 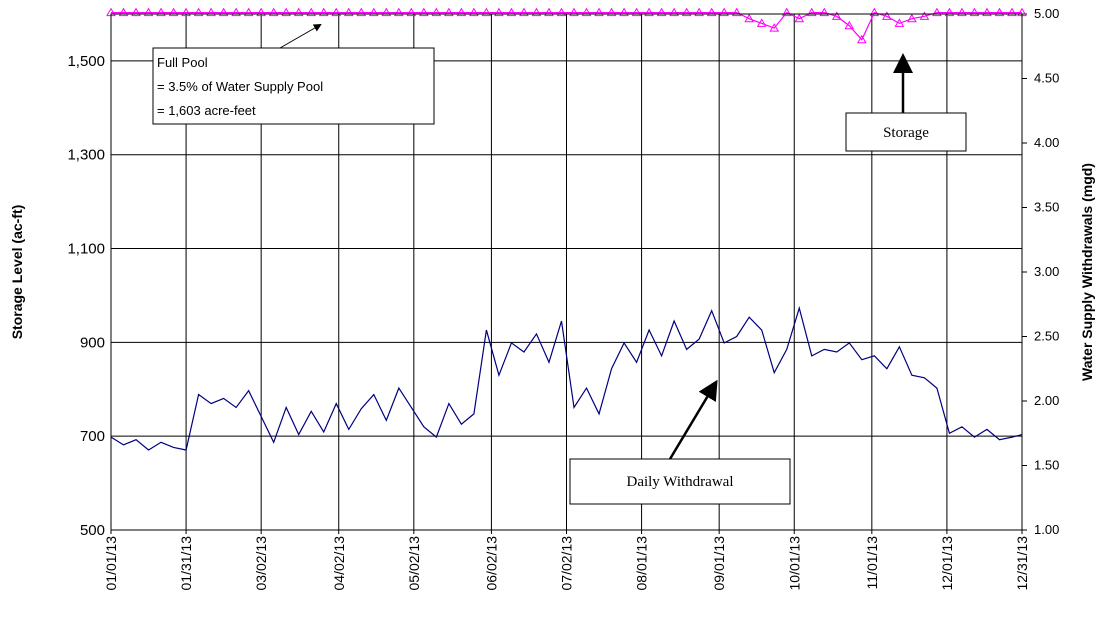 I want to click on y2-tick-label: 1.00, so click(x=1046, y=529).